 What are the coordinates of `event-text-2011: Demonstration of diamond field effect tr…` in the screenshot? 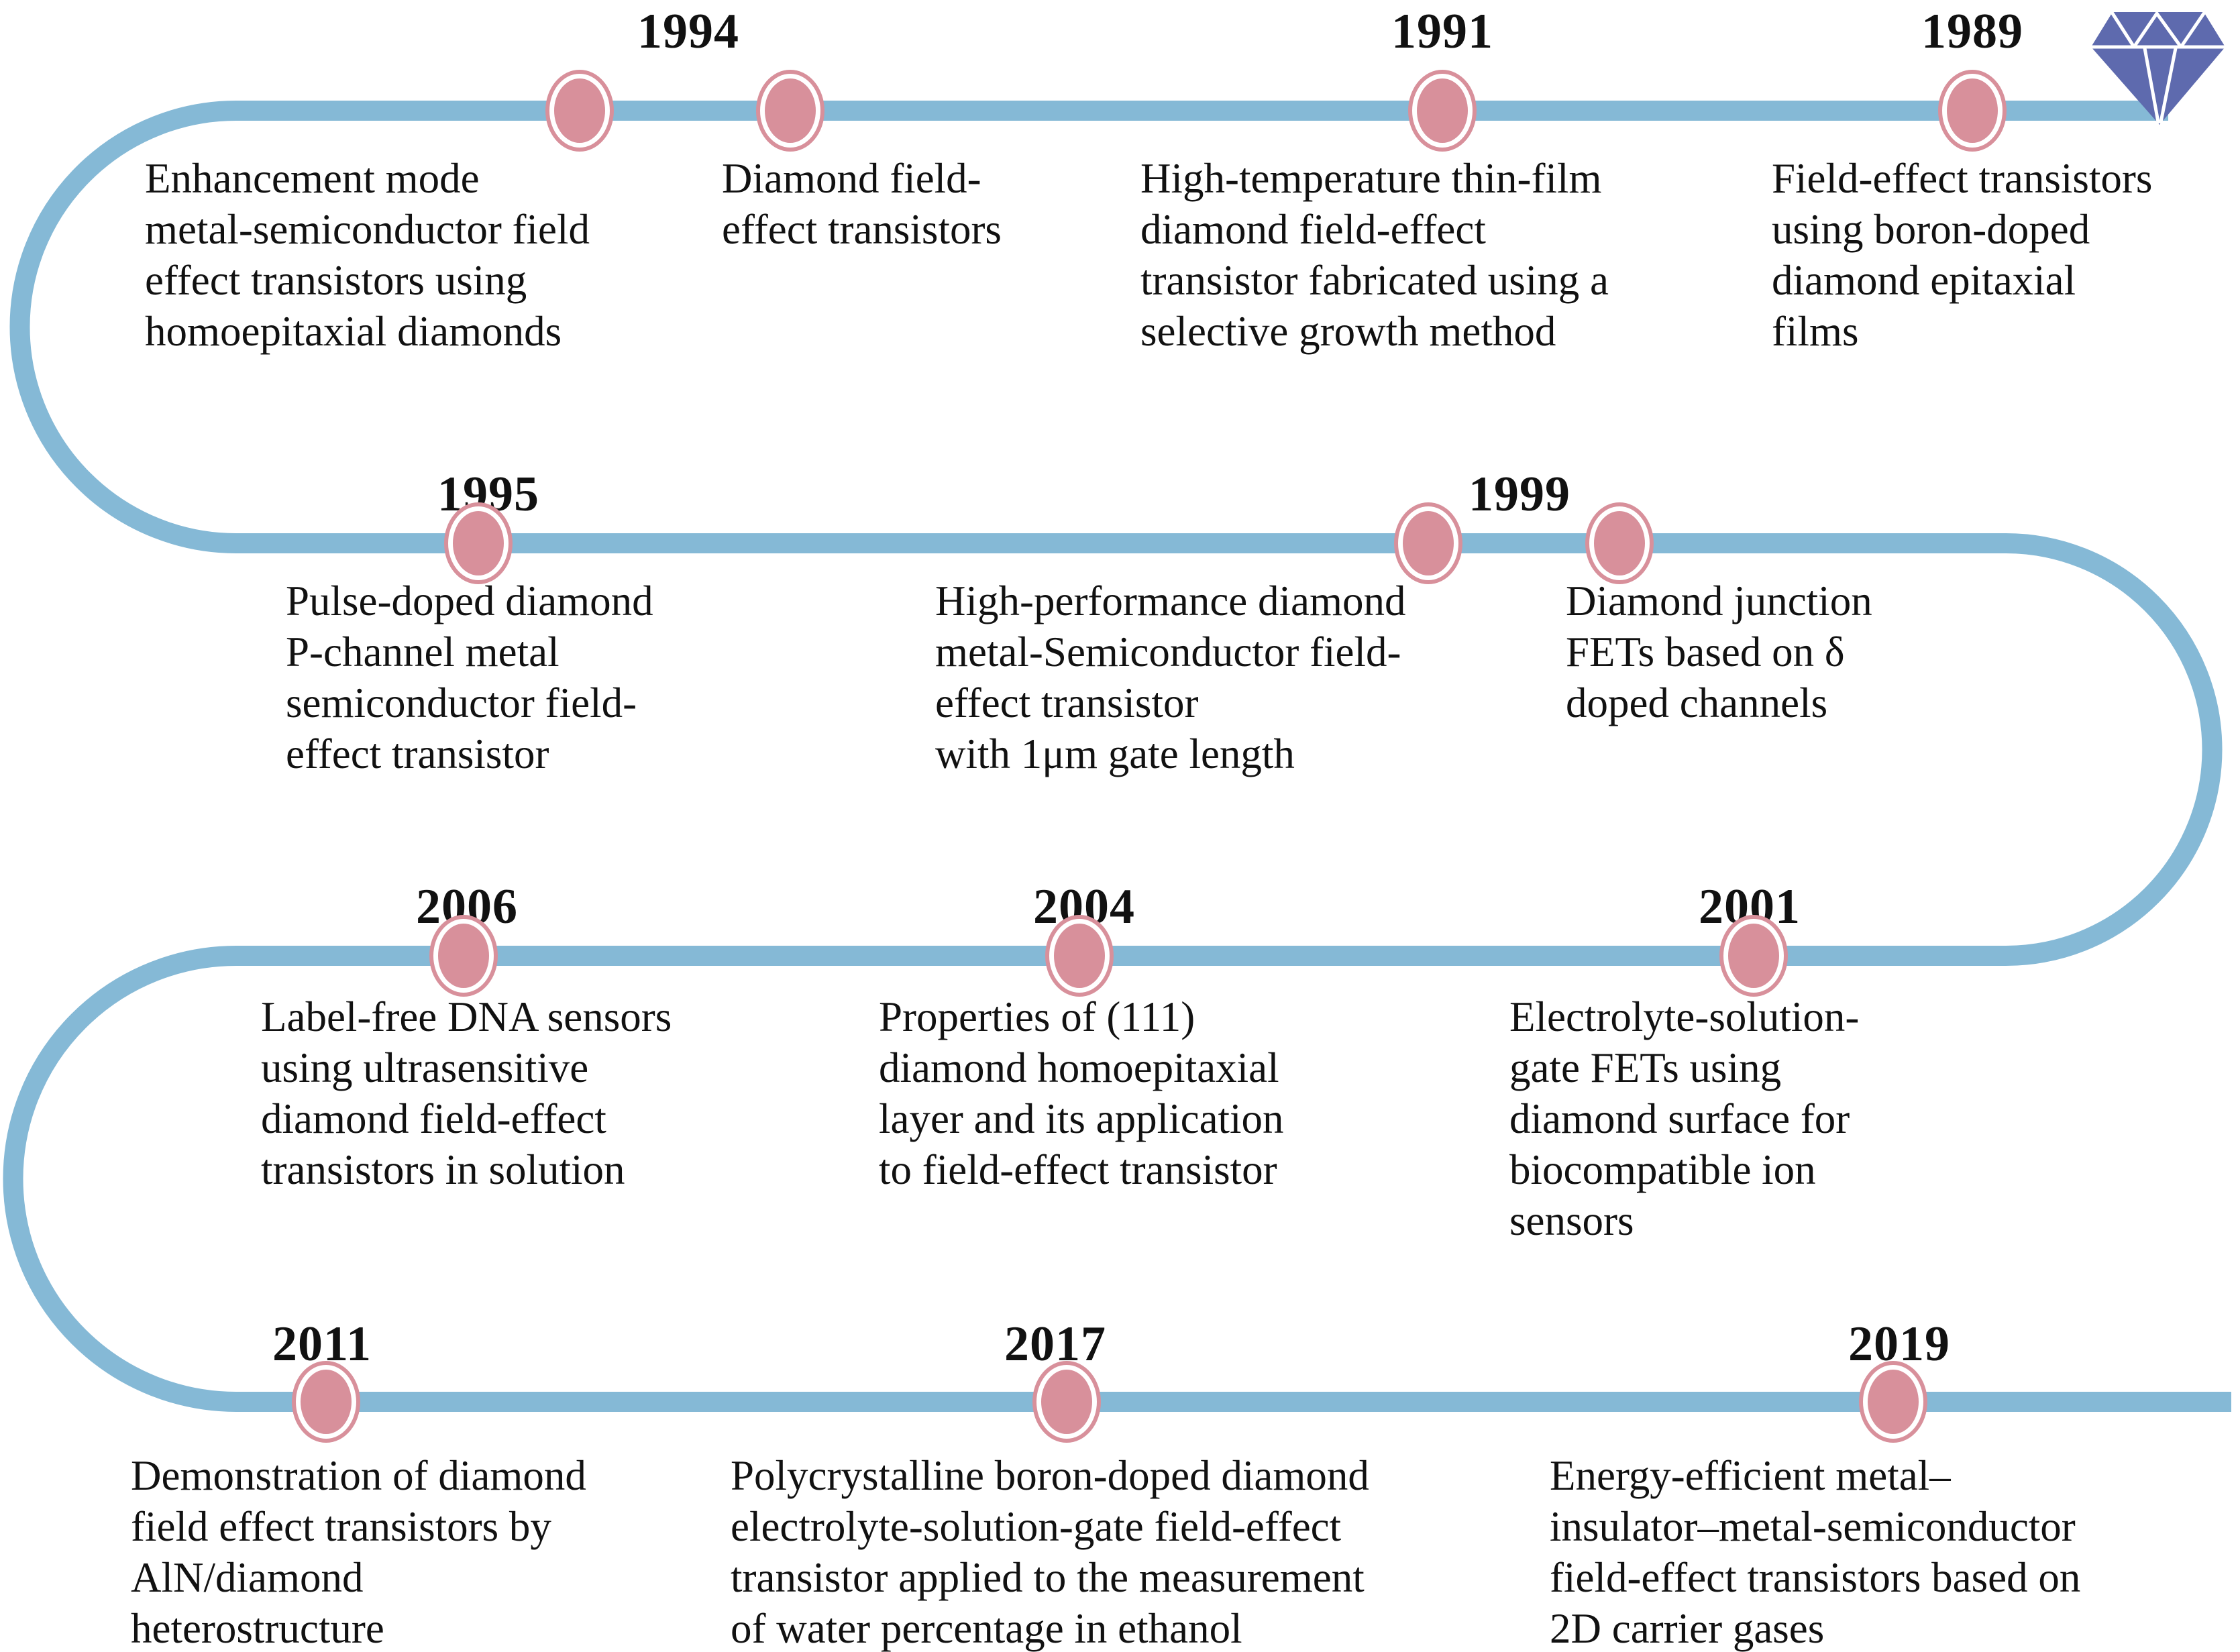 It's located at (359, 1552).